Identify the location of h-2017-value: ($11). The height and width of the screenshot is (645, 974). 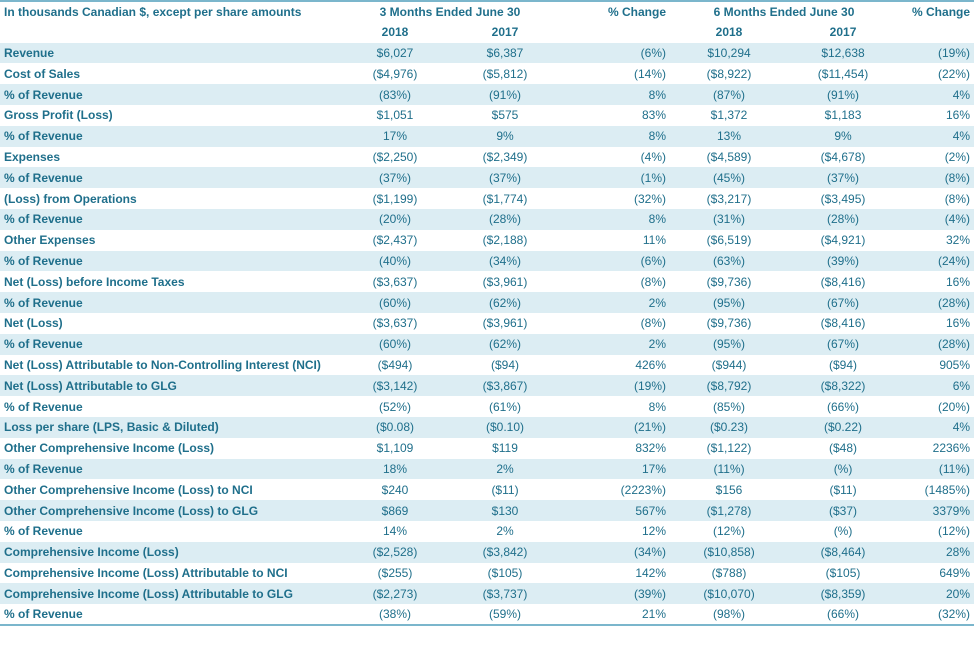
(843, 489).